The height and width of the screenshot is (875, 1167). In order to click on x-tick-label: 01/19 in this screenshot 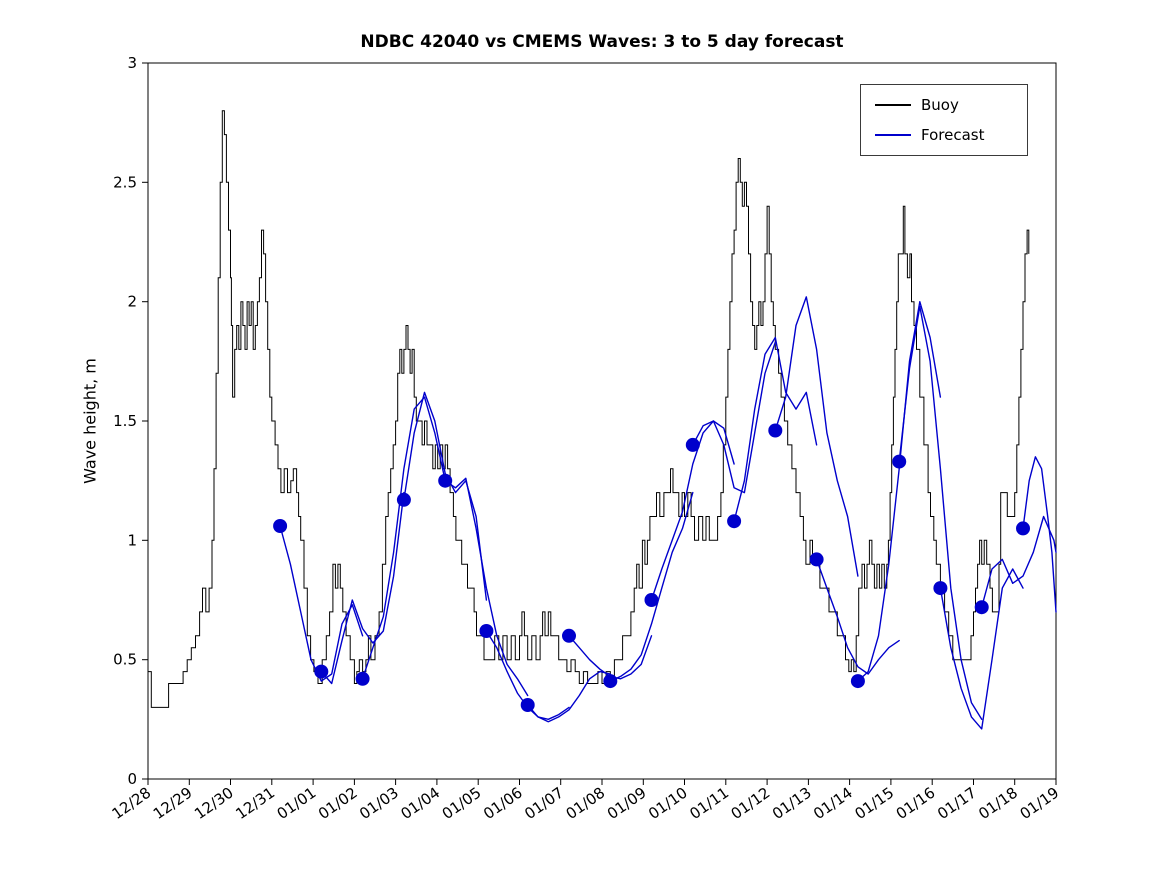, I will do `click(1040, 804)`.